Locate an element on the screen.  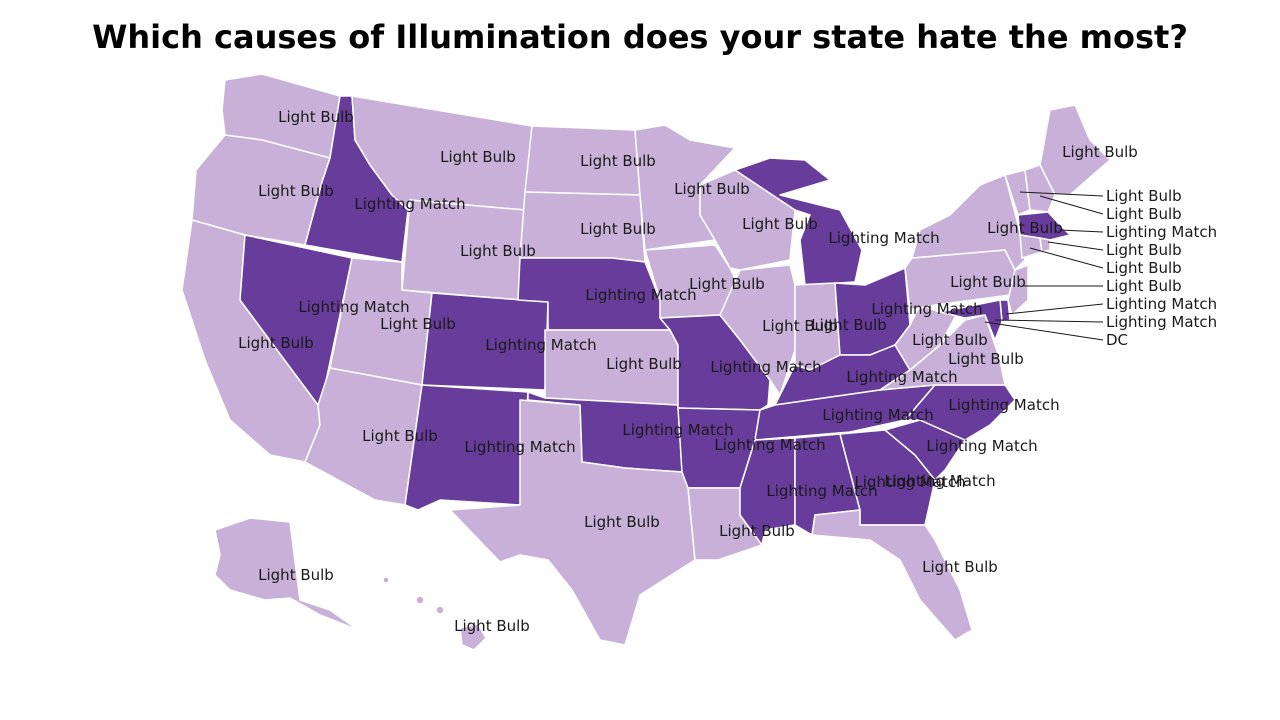
label-fl: Light Bulb is located at coordinates (960, 567).